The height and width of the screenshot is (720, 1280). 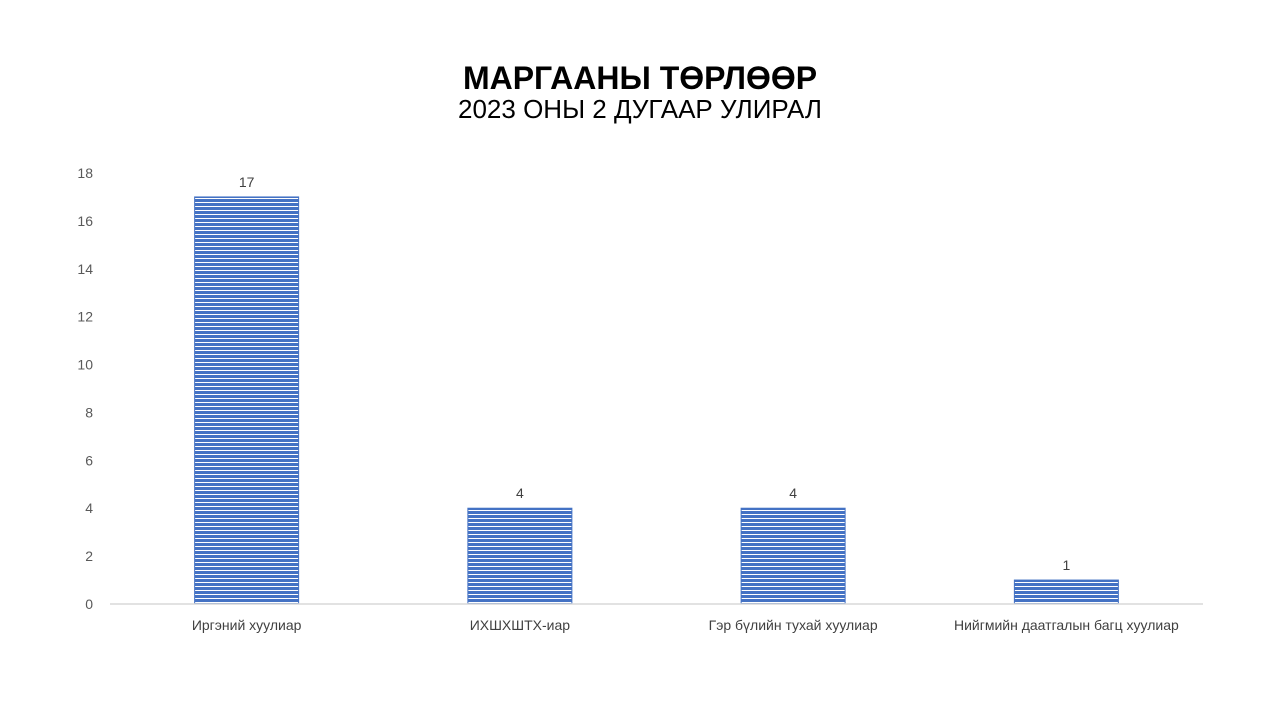 I want to click on y-tick-label: 16, so click(x=85, y=221).